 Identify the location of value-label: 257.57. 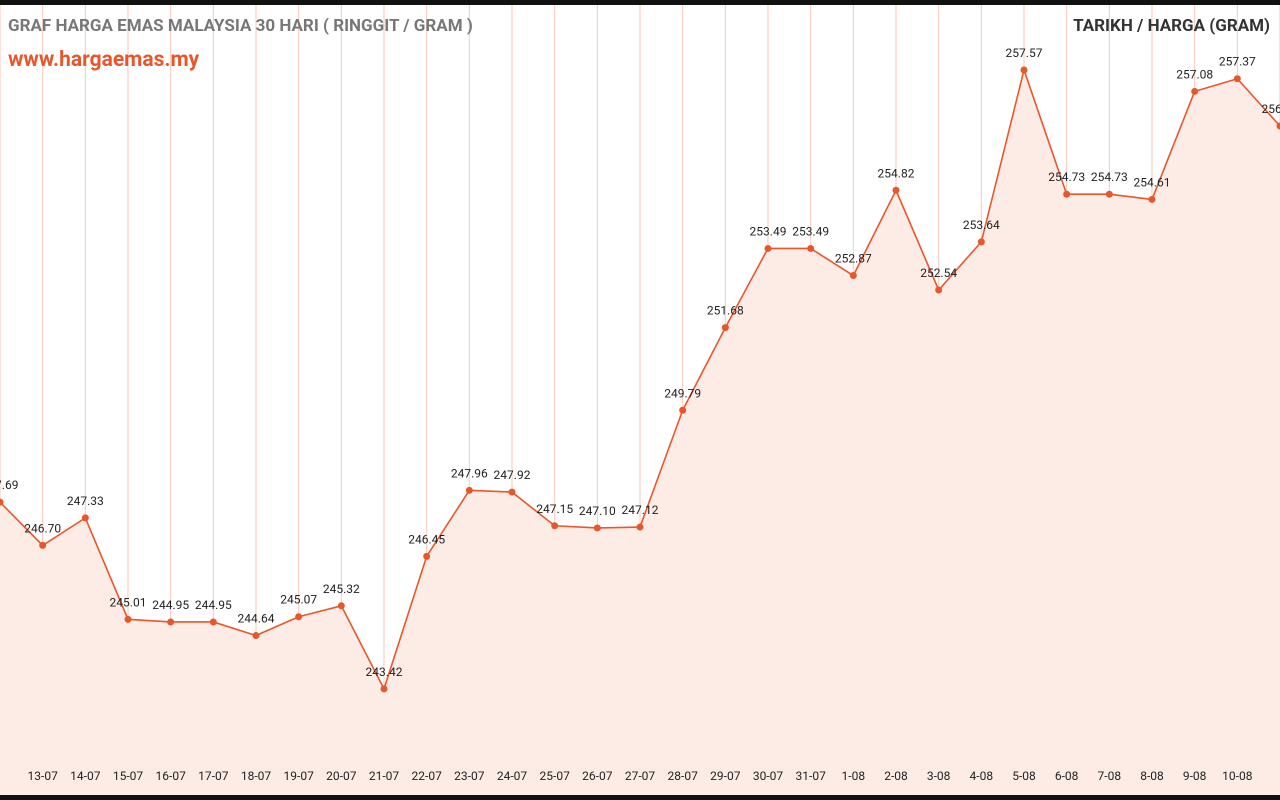
(1024, 53).